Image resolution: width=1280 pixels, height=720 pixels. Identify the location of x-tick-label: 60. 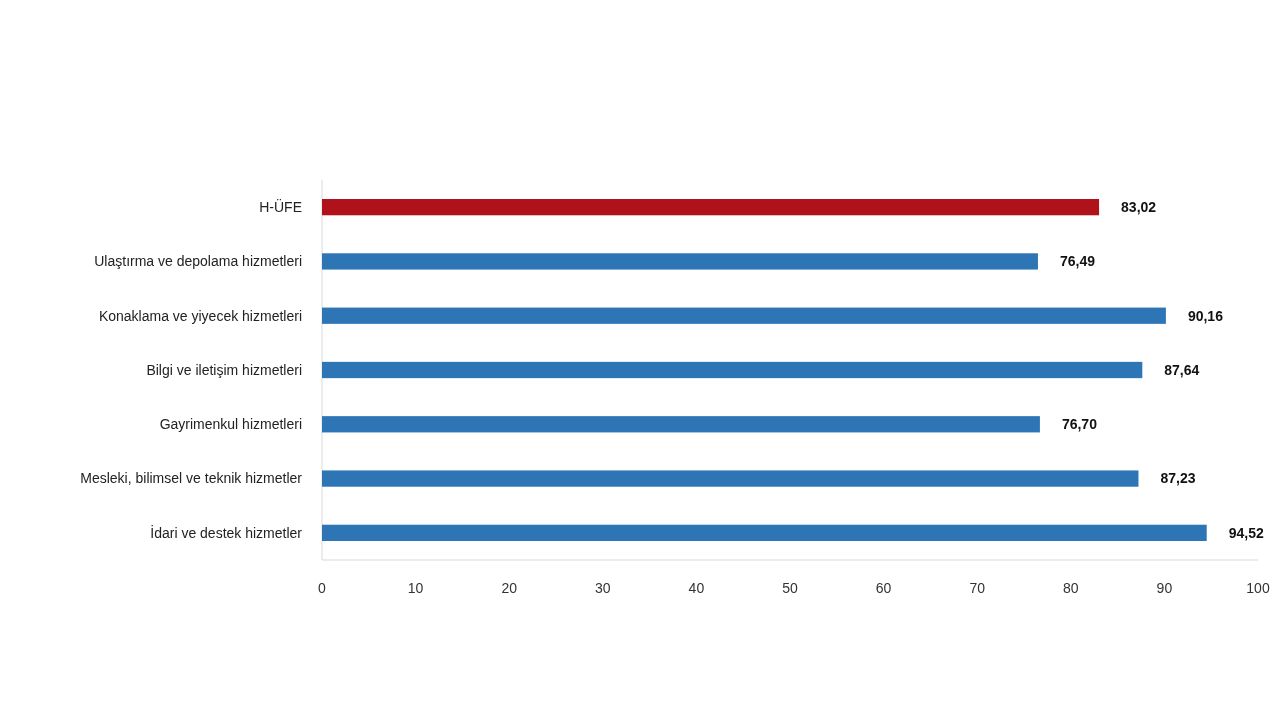
(883, 588).